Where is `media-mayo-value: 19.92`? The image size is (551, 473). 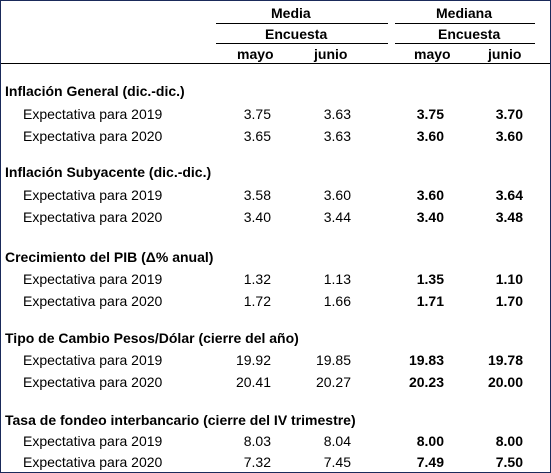 media-mayo-value: 19.92 is located at coordinates (253, 360).